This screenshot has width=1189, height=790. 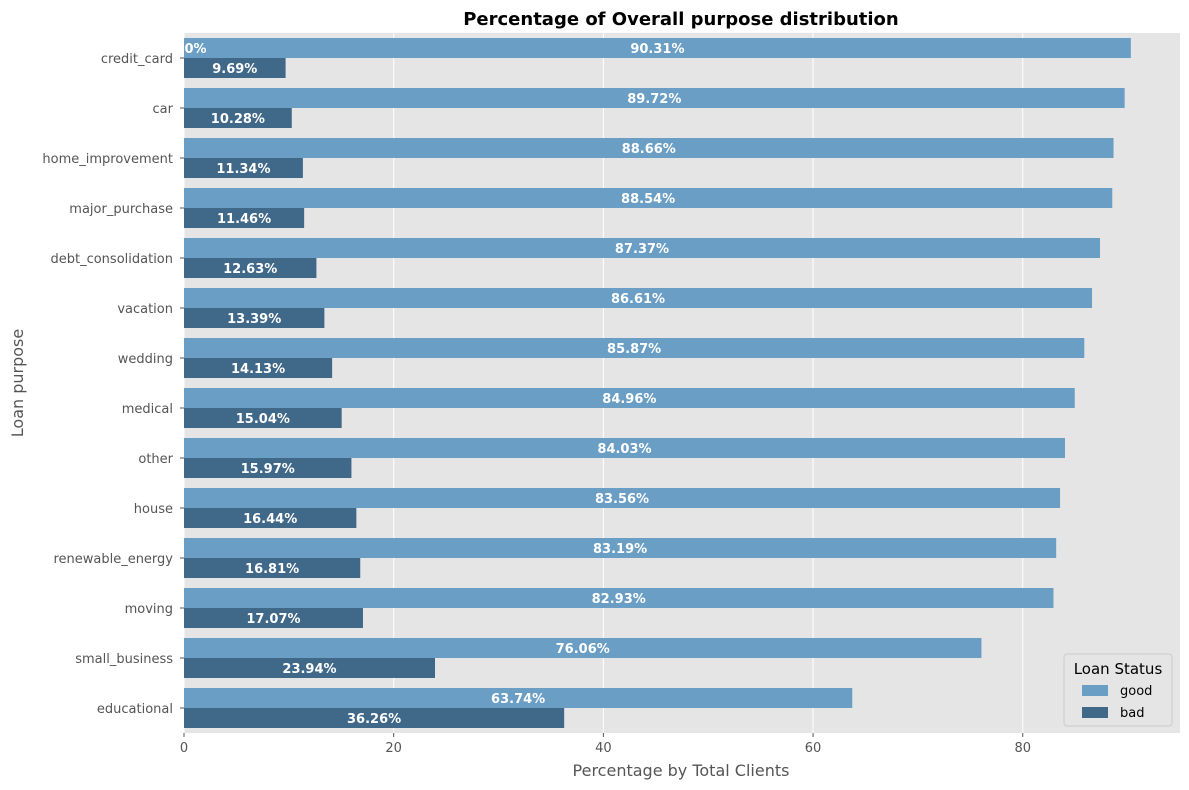 I want to click on x-tick-labels: 0 20 40 60 80, so click(x=605, y=744).